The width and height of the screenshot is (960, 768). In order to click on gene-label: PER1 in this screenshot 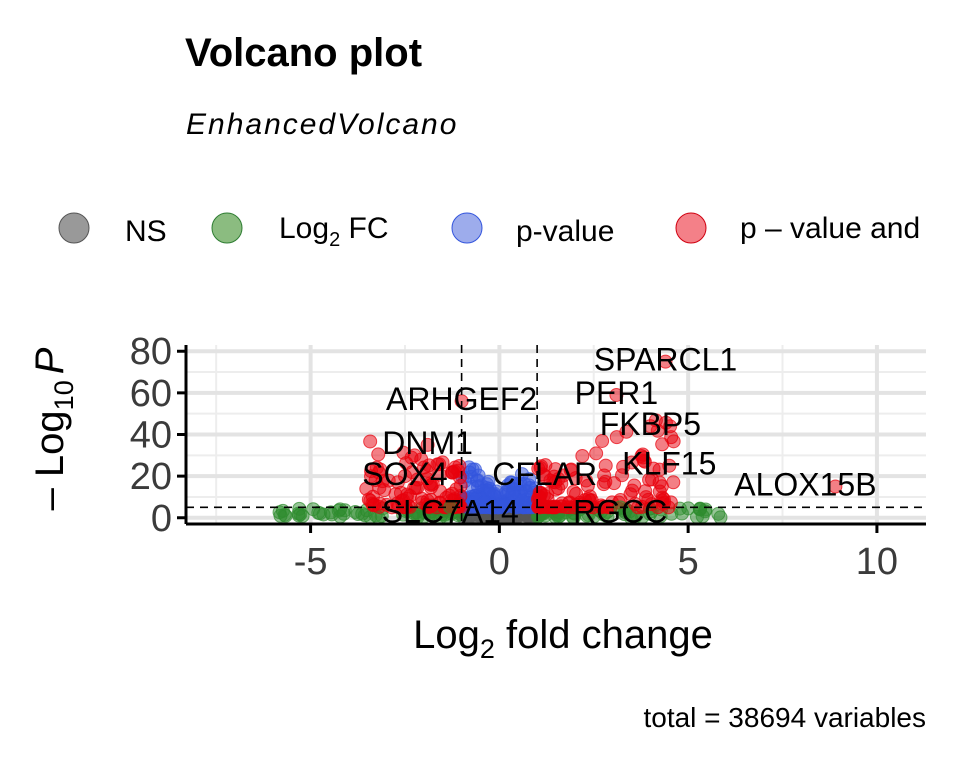, I will do `click(617, 393)`.